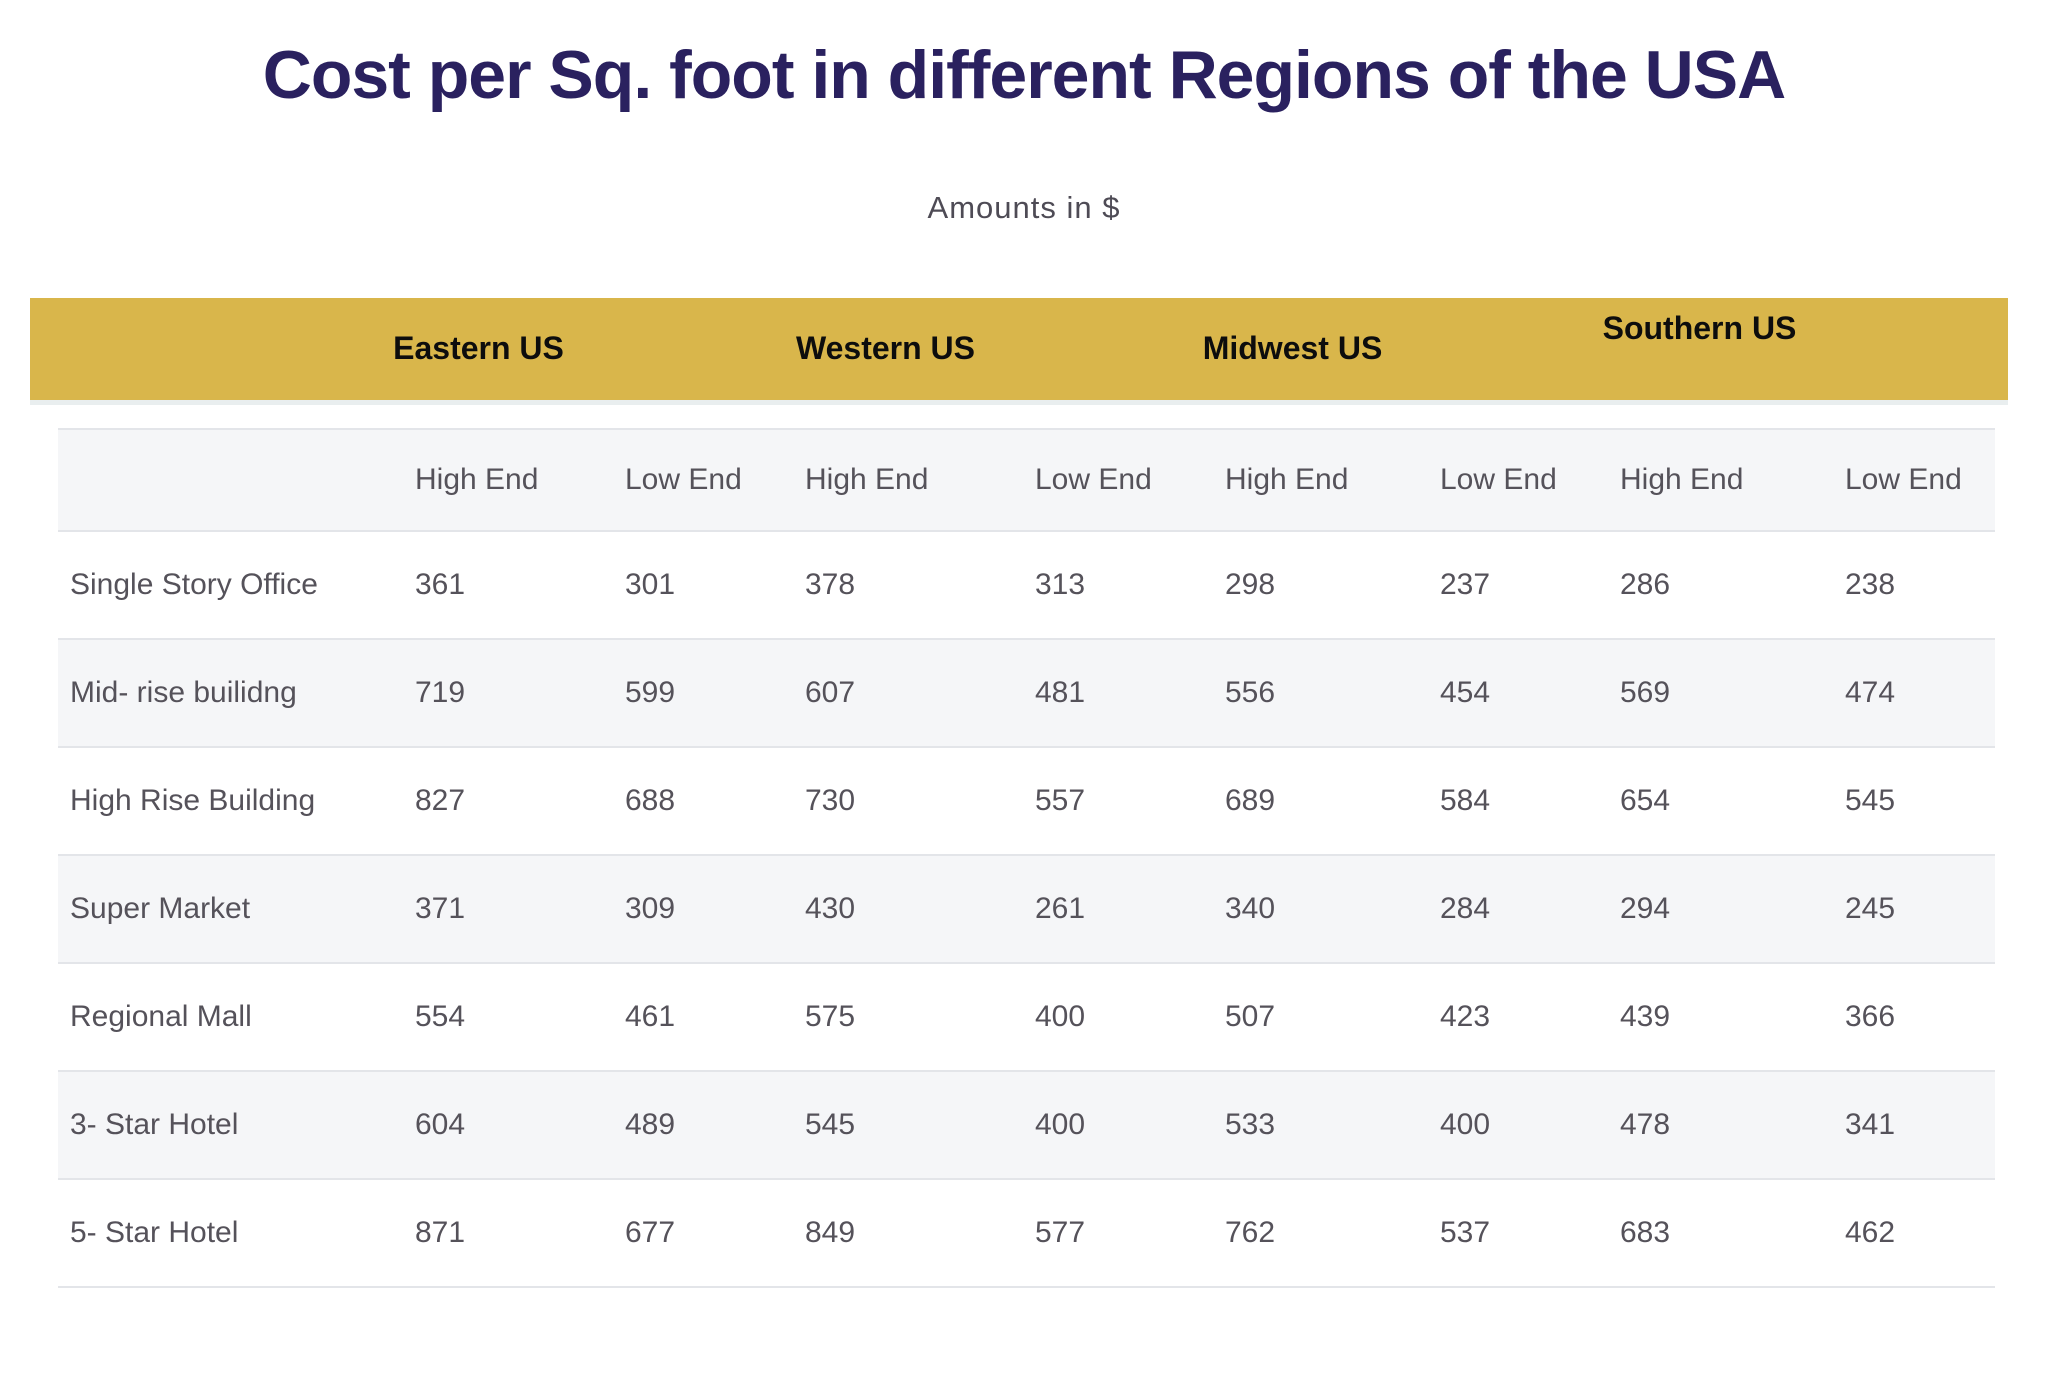  Describe the element at coordinates (478, 348) in the screenshot. I see `region-header-eastern-us: Eastern US` at that location.